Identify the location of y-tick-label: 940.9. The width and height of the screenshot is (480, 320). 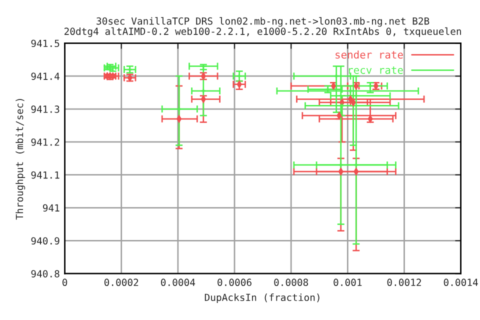
(45, 241).